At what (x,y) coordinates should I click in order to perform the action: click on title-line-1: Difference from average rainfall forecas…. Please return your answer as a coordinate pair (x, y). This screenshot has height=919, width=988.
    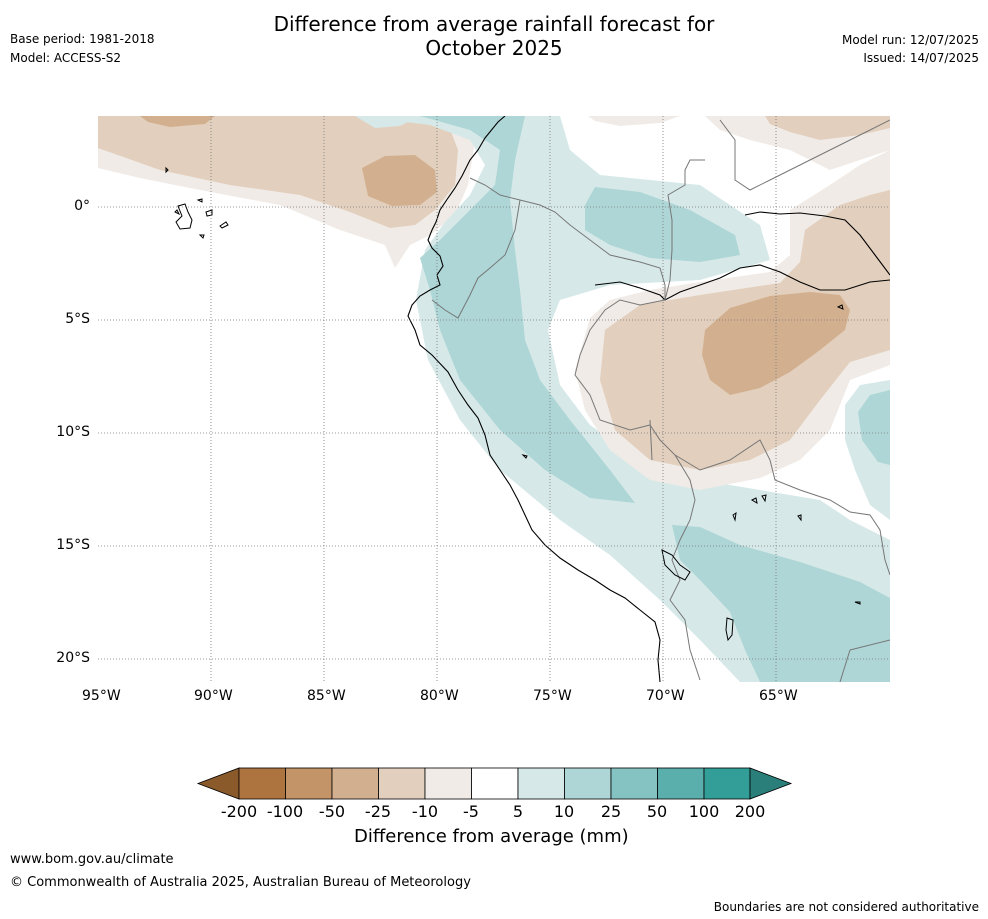
    Looking at the image, I should click on (494, 24).